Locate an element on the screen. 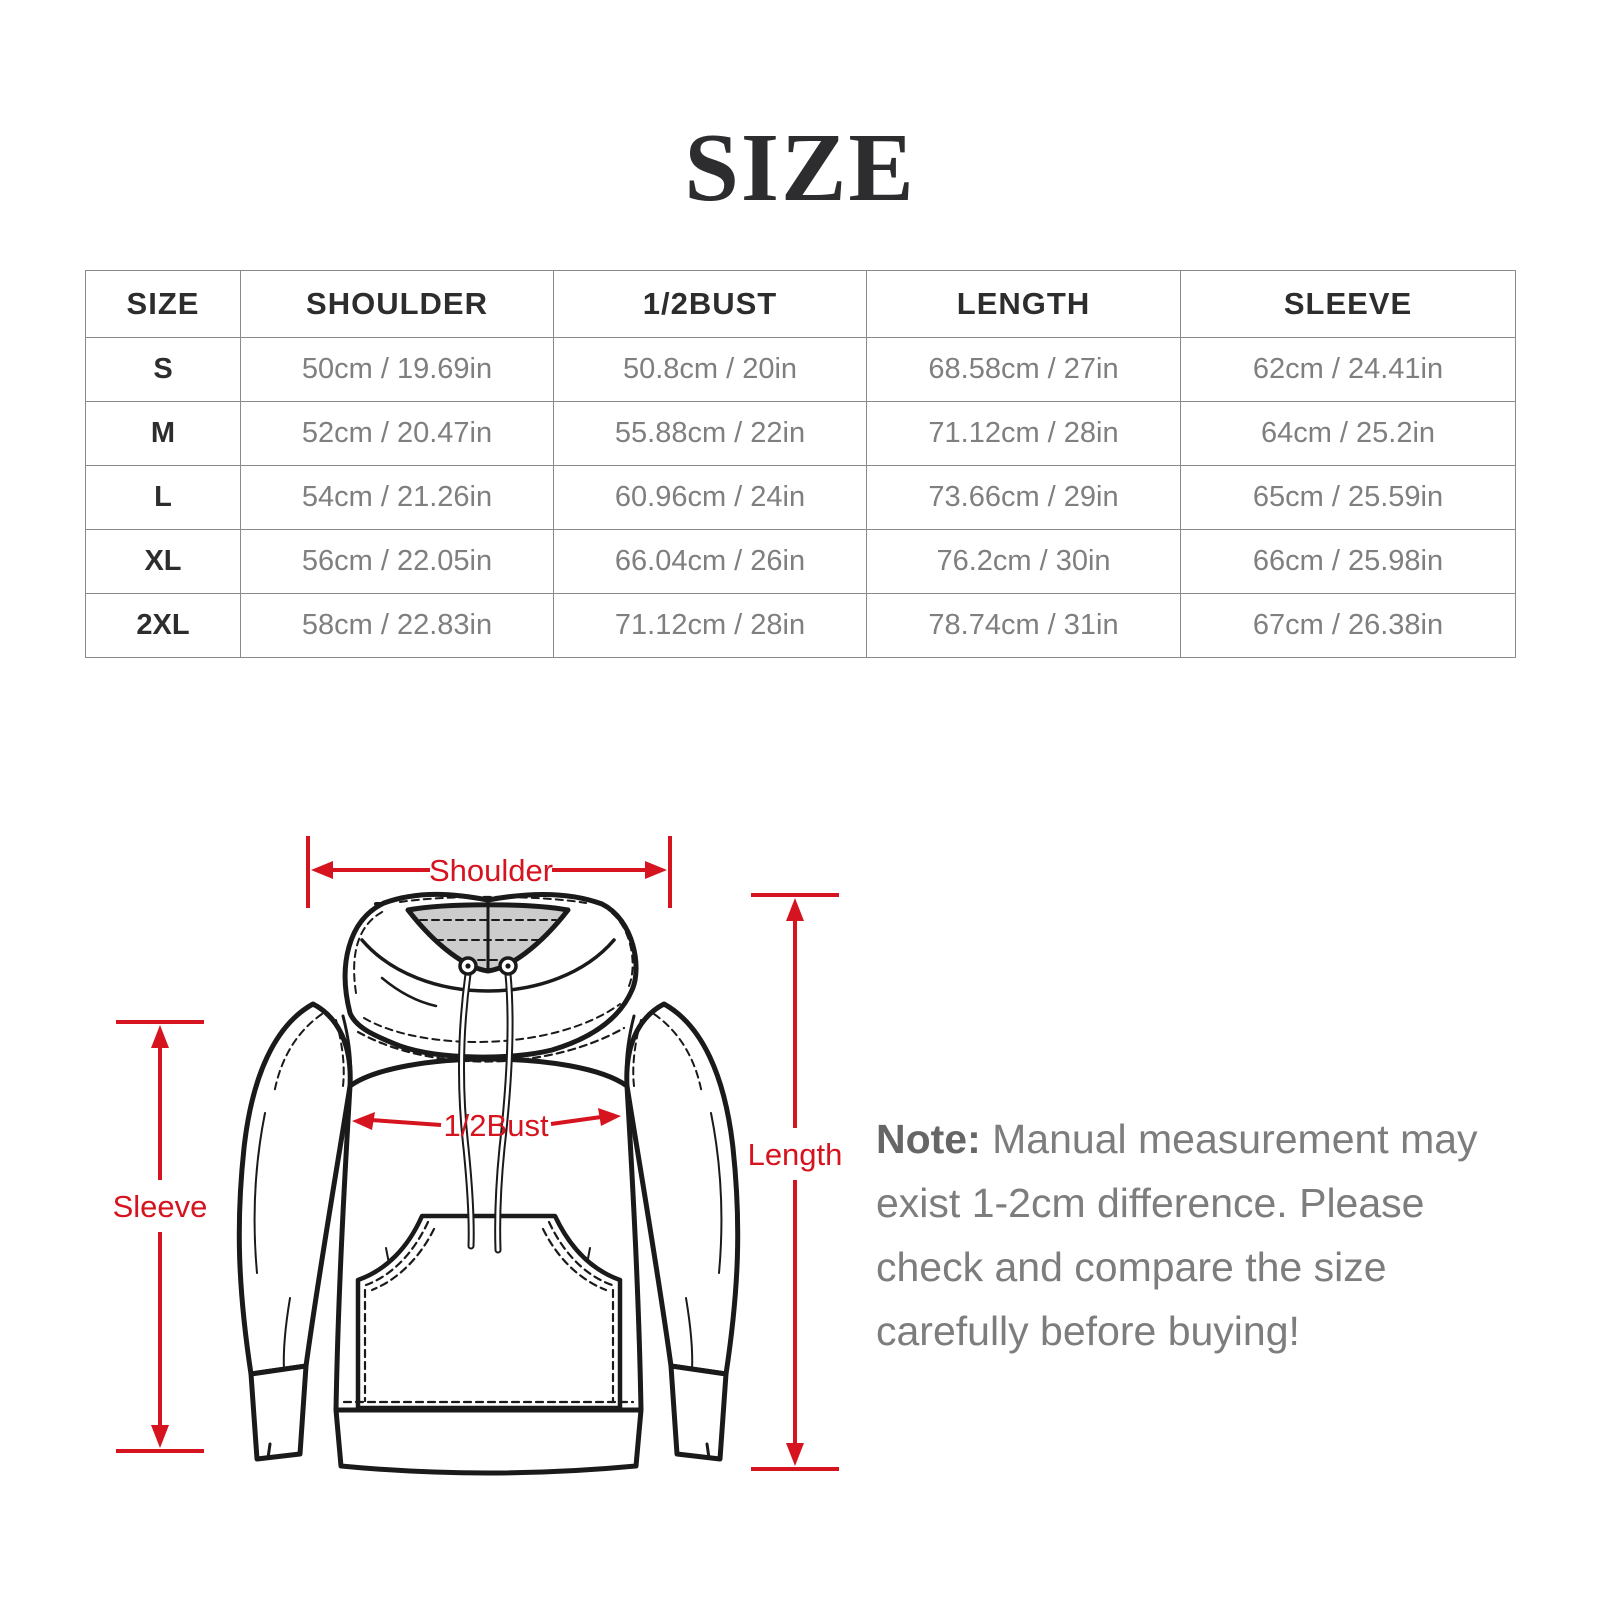 The image size is (1600, 1600). bust-arrow: 1/2Bust is located at coordinates (486, 1125).